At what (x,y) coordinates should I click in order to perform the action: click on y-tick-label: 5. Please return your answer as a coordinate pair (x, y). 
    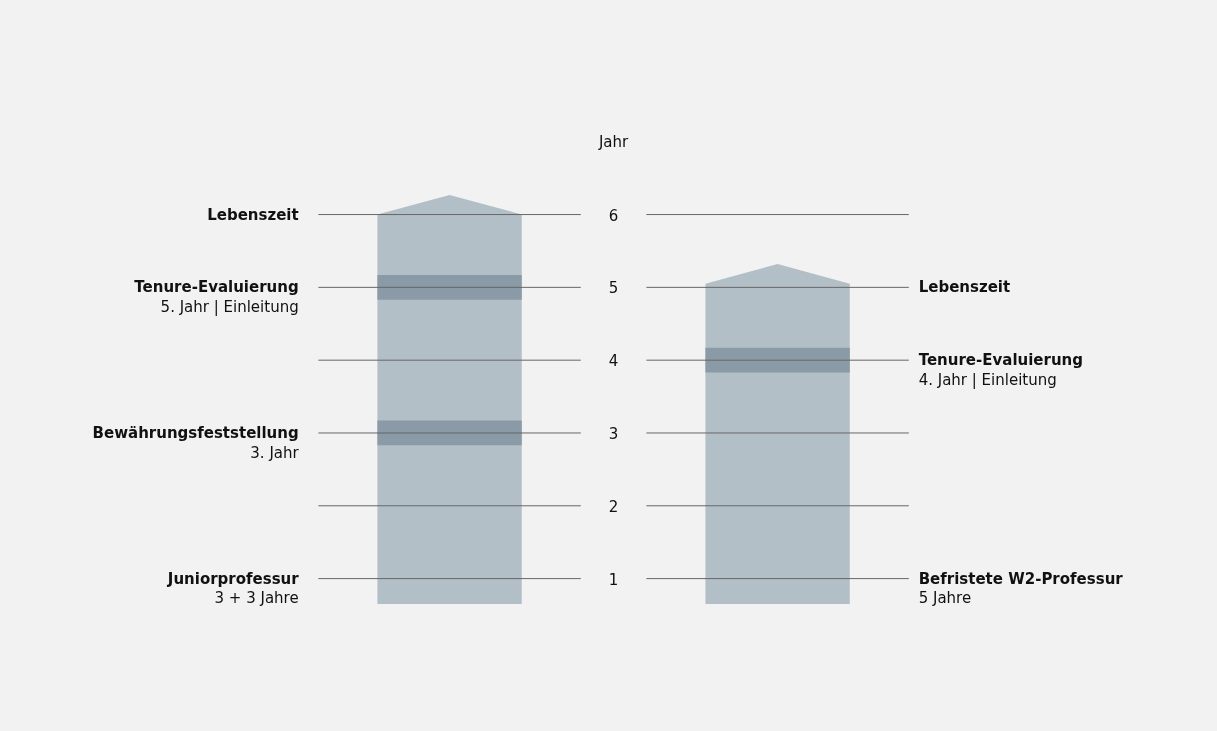
    Looking at the image, I should click on (613, 288).